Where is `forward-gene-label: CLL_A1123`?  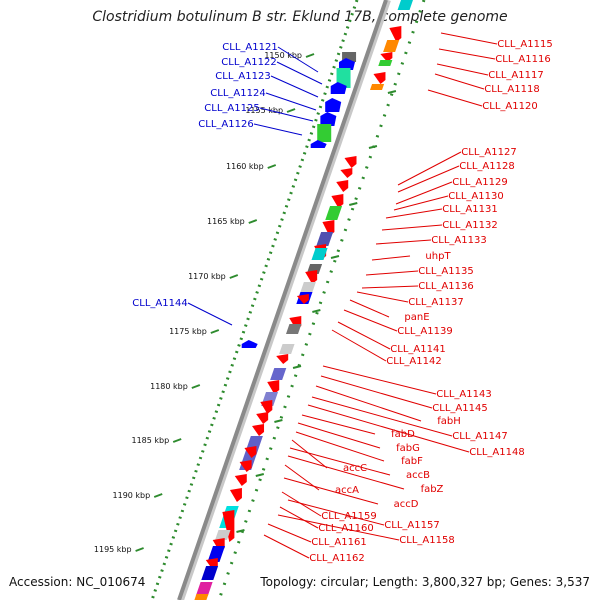 forward-gene-label: CLL_A1123 is located at coordinates (242, 76).